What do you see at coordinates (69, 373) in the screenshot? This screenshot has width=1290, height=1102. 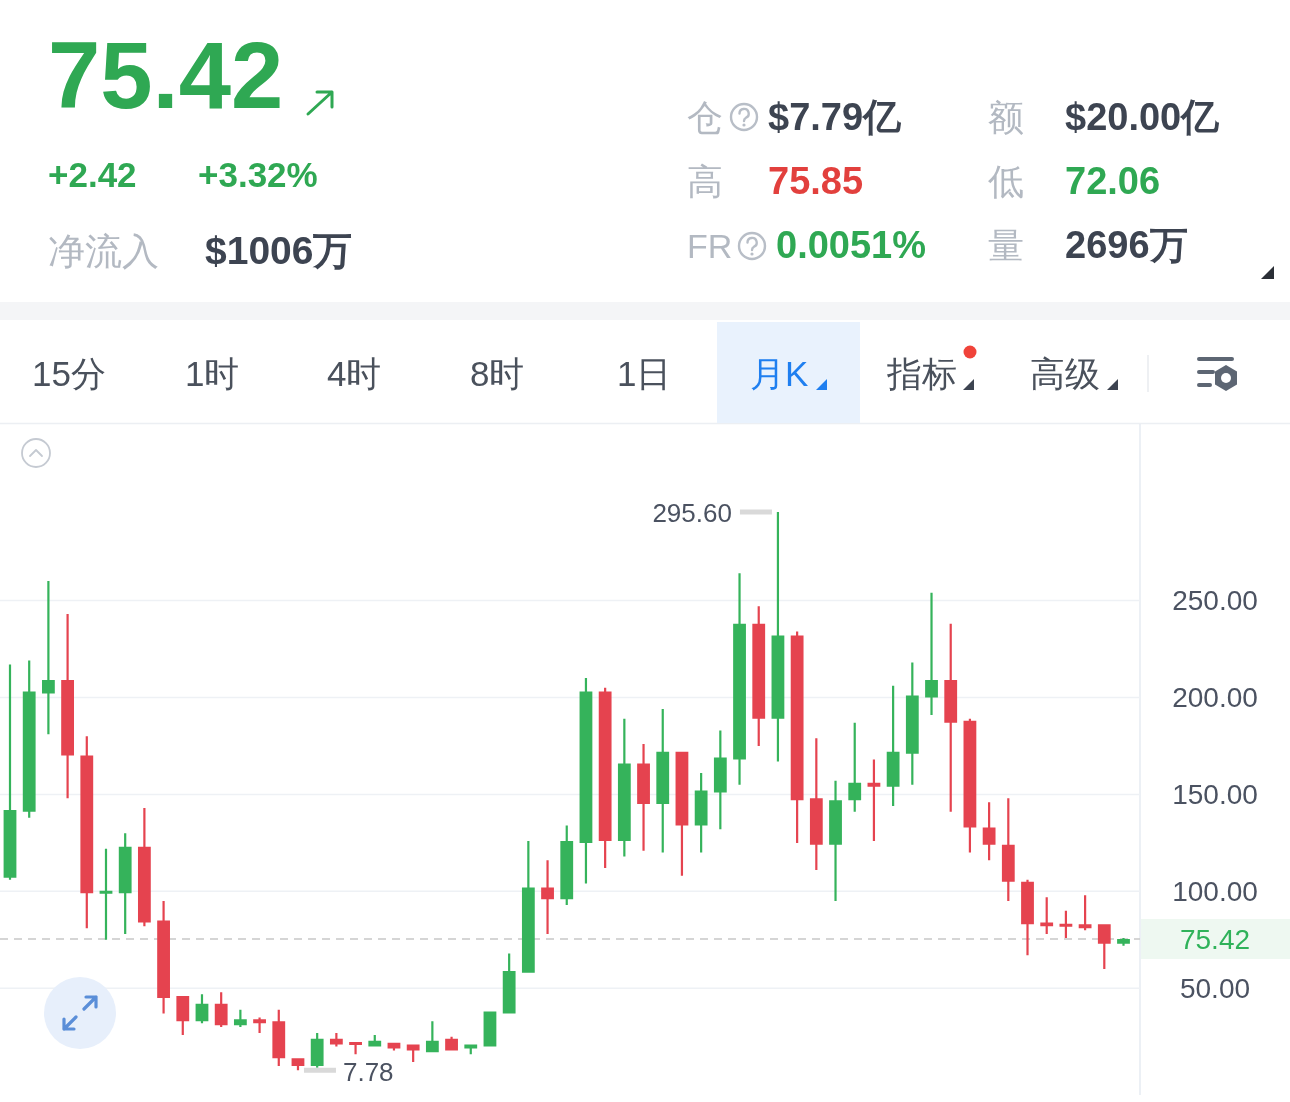 I see `text: 15分` at bounding box center [69, 373].